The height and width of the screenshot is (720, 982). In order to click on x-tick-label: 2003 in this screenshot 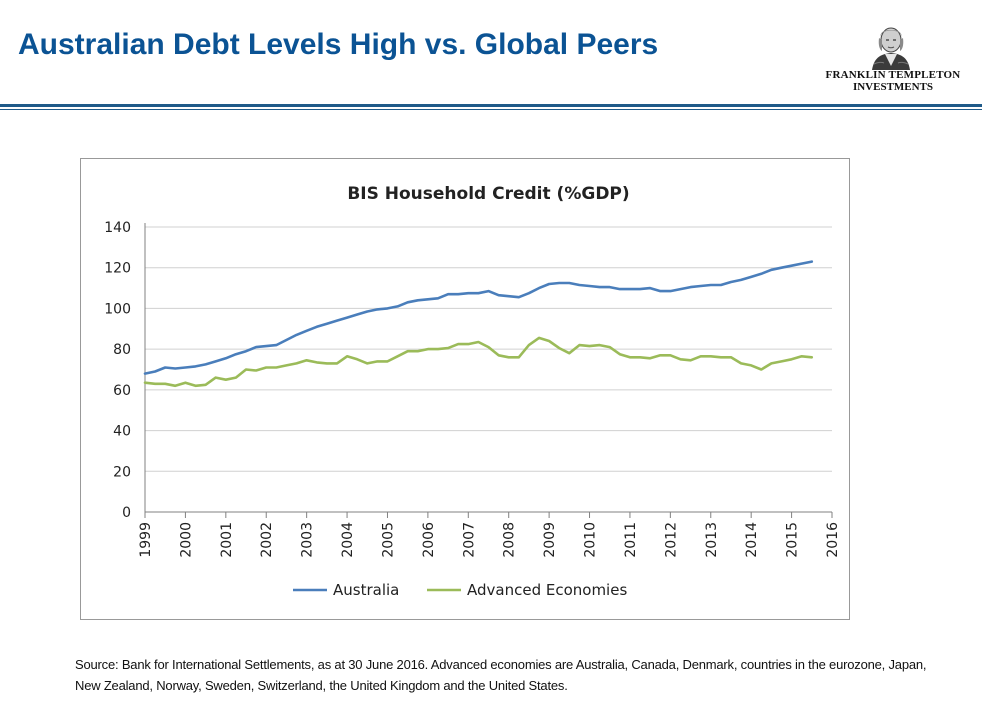, I will do `click(308, 540)`.